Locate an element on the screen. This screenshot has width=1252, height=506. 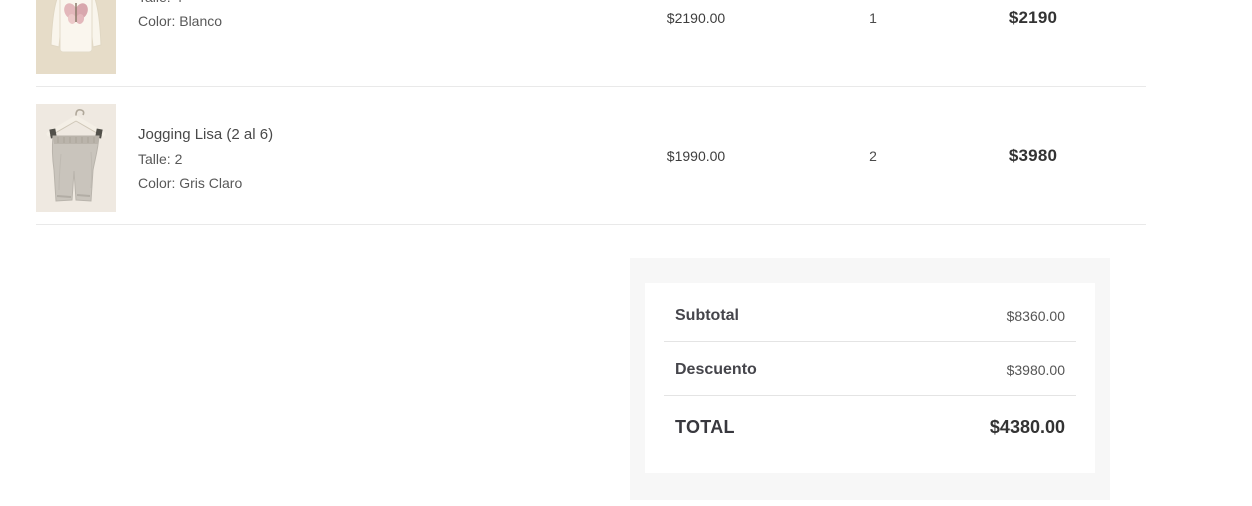
product-color: Color: Gris Claro is located at coordinates (190, 183).